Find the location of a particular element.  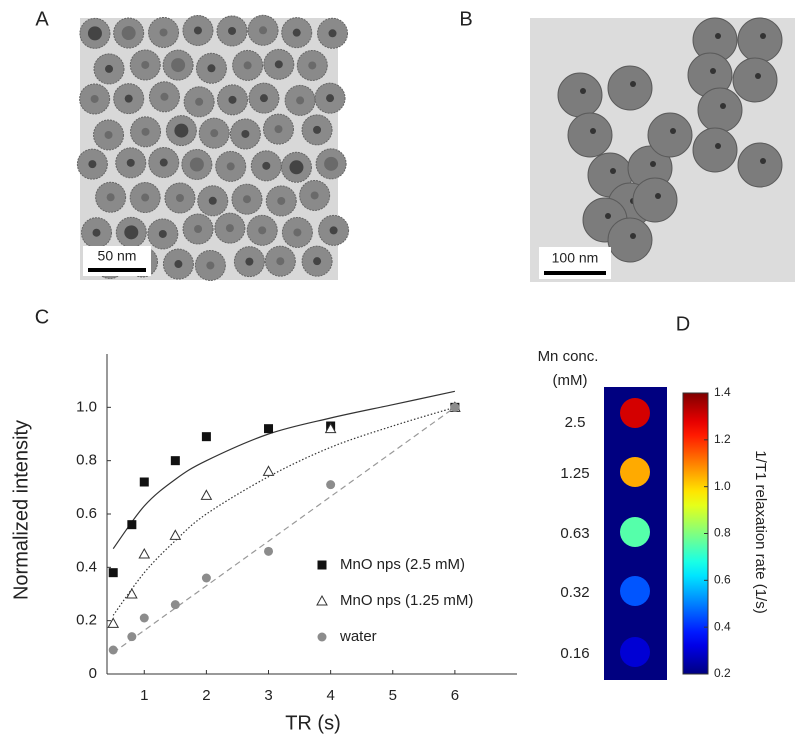

panel-label: B is located at coordinates (465, 19).